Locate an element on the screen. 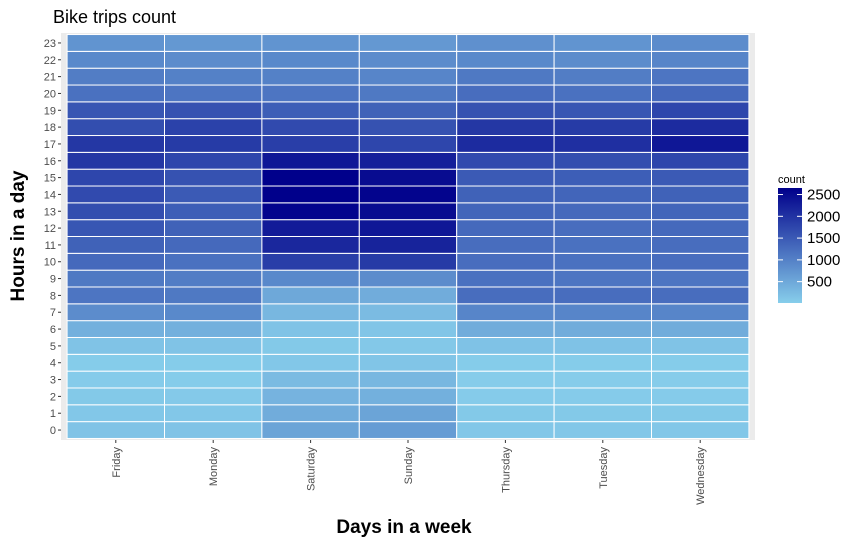 This screenshot has width=858, height=544. chart-title: Bike trips count is located at coordinates (114, 17).